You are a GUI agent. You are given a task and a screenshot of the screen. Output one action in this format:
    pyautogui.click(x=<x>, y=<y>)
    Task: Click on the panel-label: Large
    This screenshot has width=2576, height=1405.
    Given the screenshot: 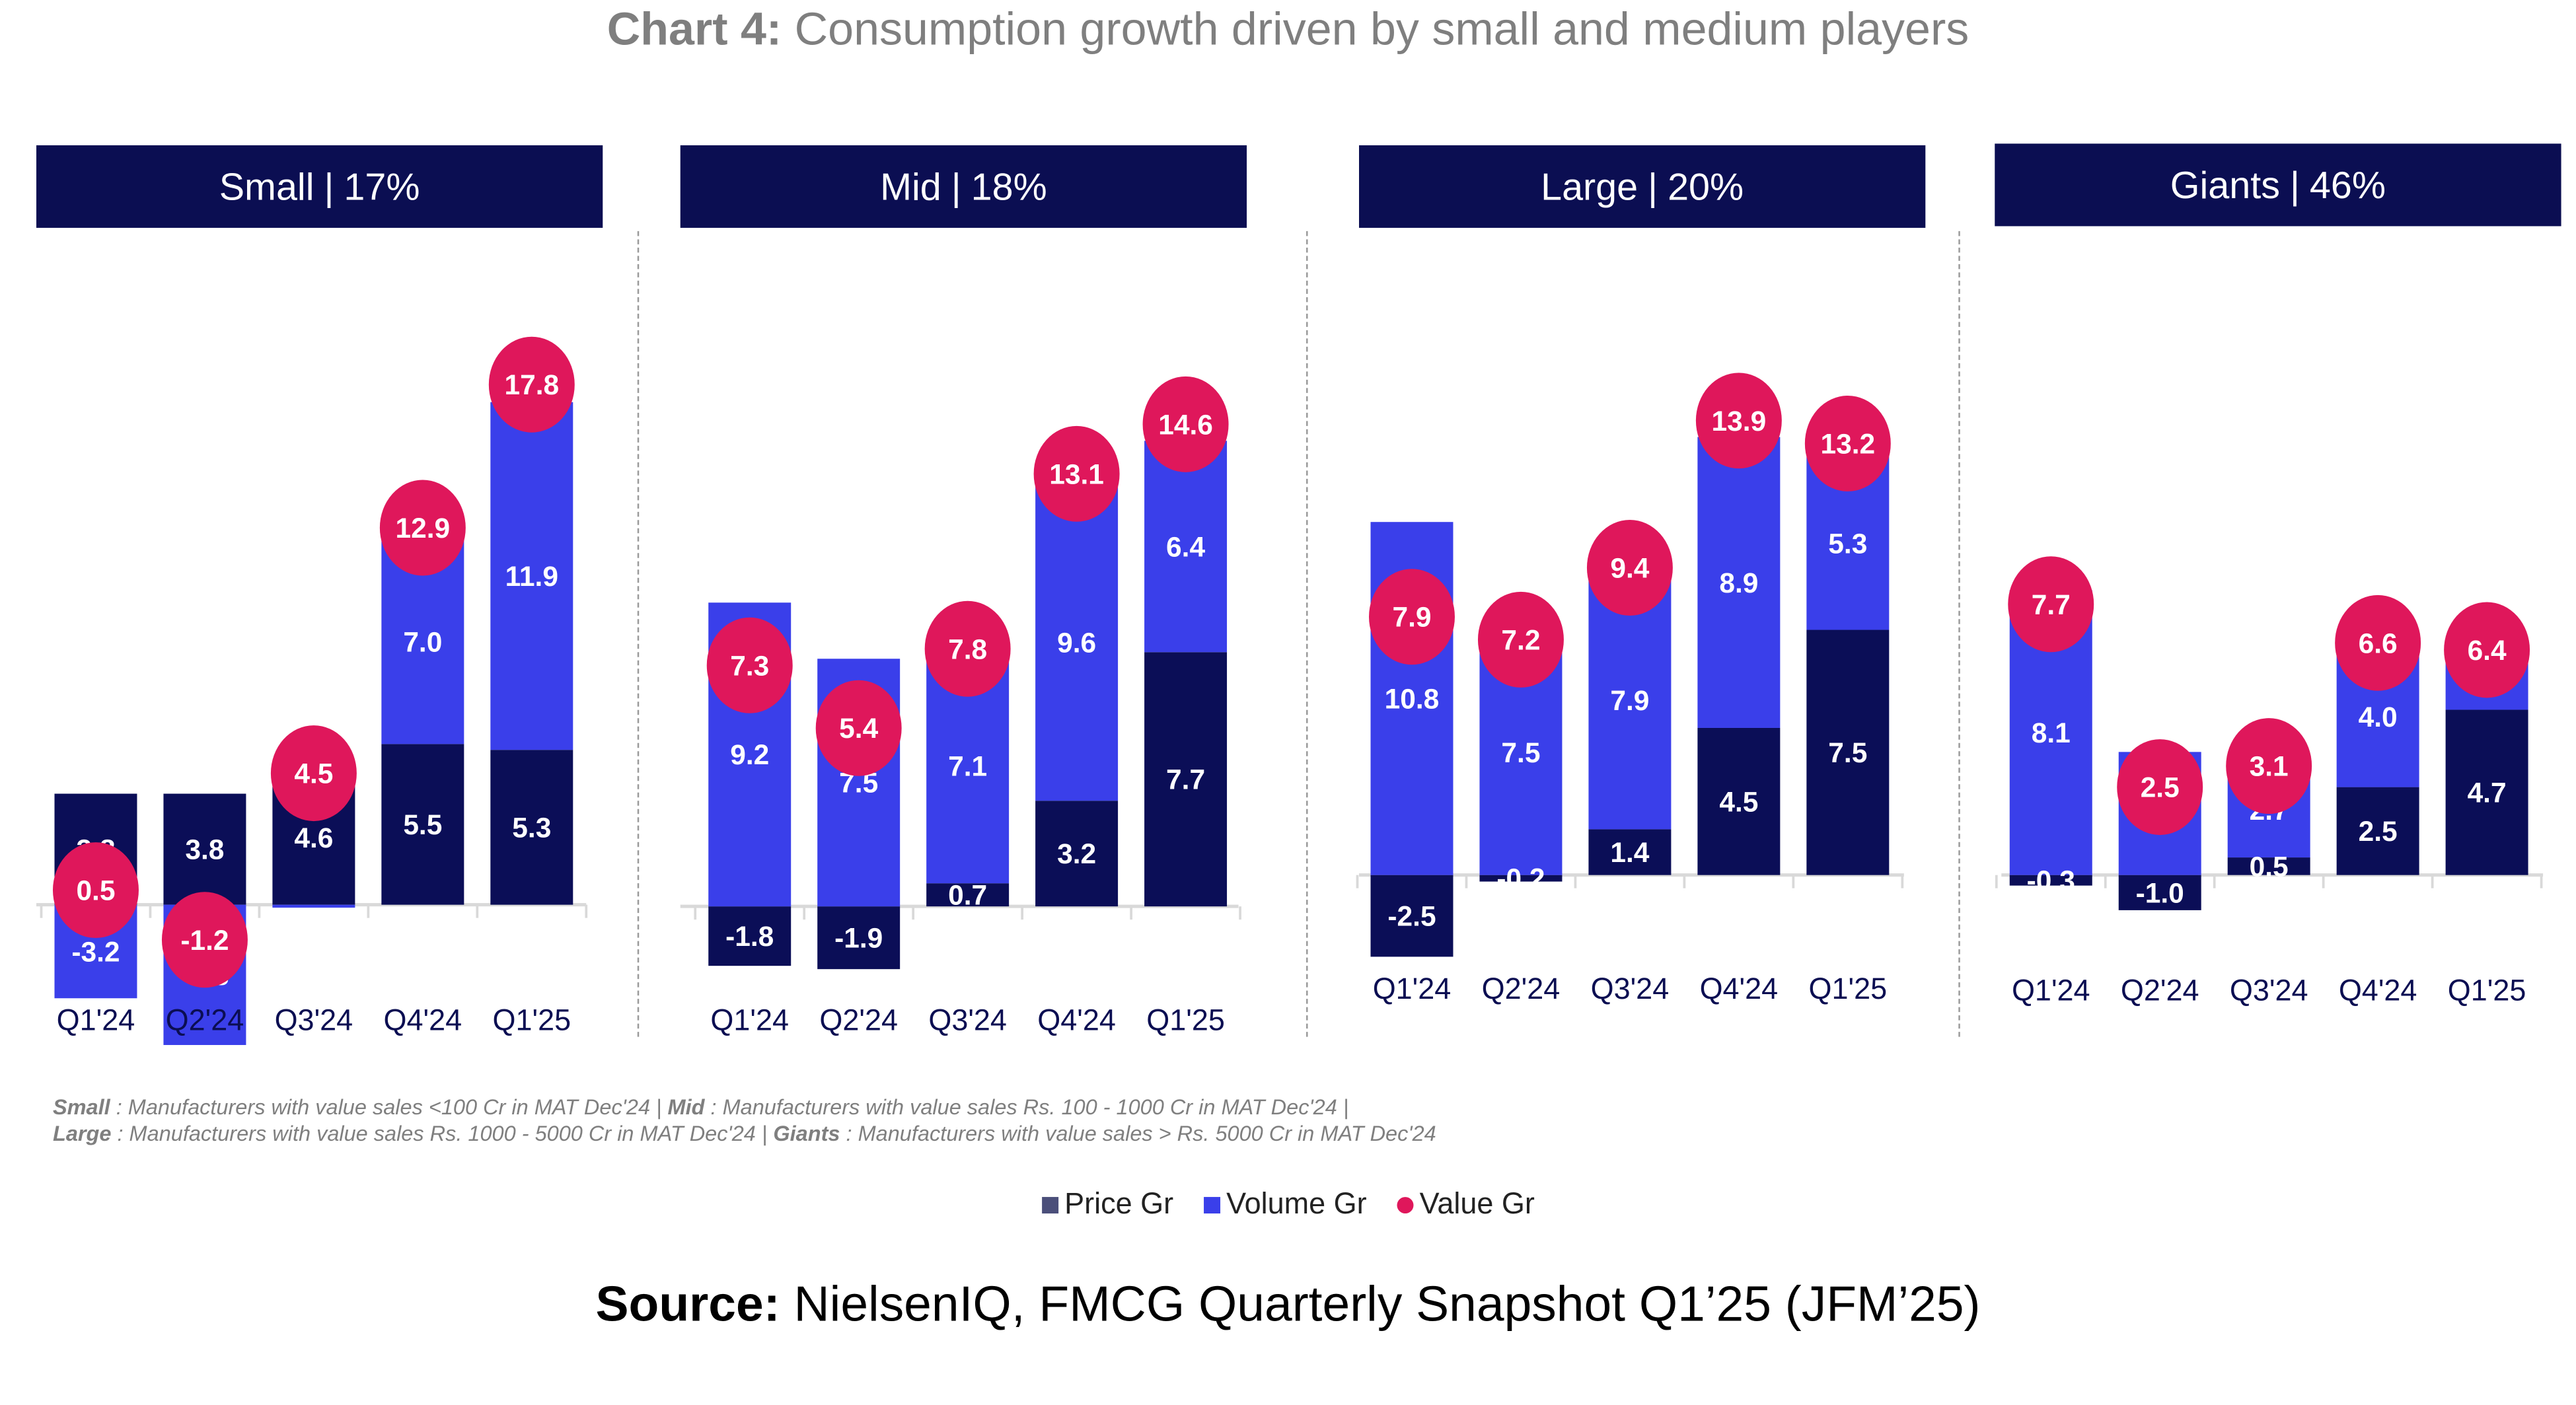 What is the action you would take?
    pyautogui.click(x=1589, y=185)
    